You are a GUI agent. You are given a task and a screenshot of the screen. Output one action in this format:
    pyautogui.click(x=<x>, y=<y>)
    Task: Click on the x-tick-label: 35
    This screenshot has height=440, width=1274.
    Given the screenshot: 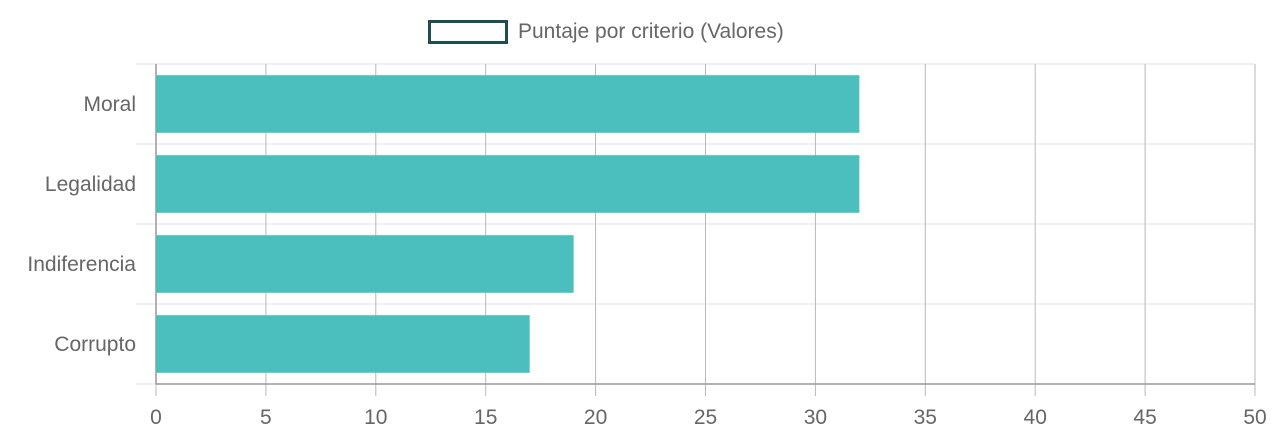 What is the action you would take?
    pyautogui.click(x=925, y=417)
    